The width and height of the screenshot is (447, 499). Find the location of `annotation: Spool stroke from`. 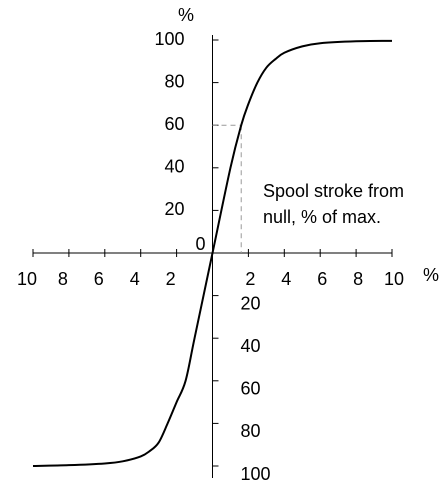

annotation: Spool stroke from is located at coordinates (333, 191).